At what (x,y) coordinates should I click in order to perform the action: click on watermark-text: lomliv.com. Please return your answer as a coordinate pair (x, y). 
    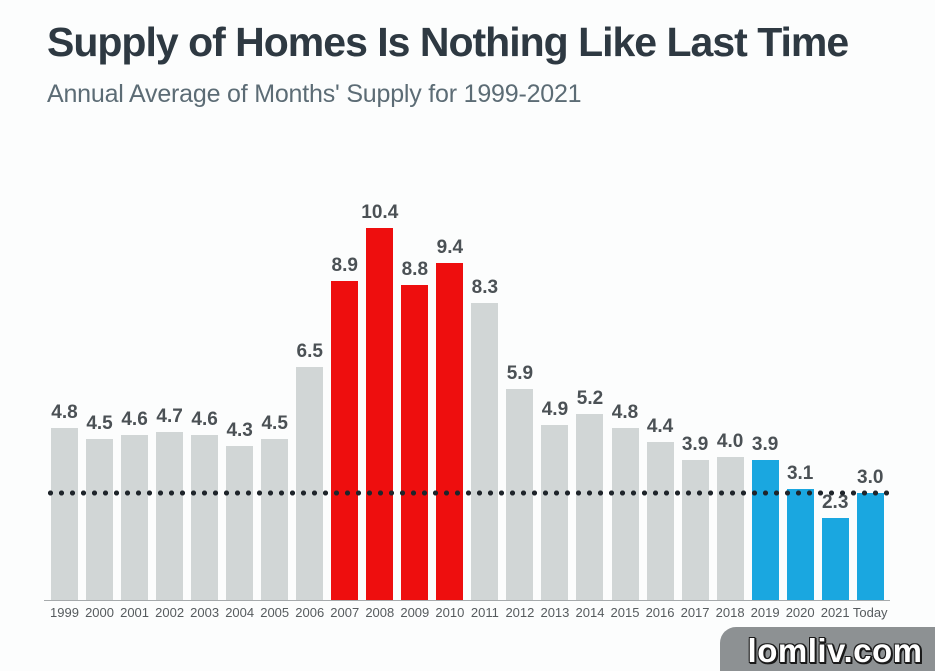
    Looking at the image, I should click on (835, 650).